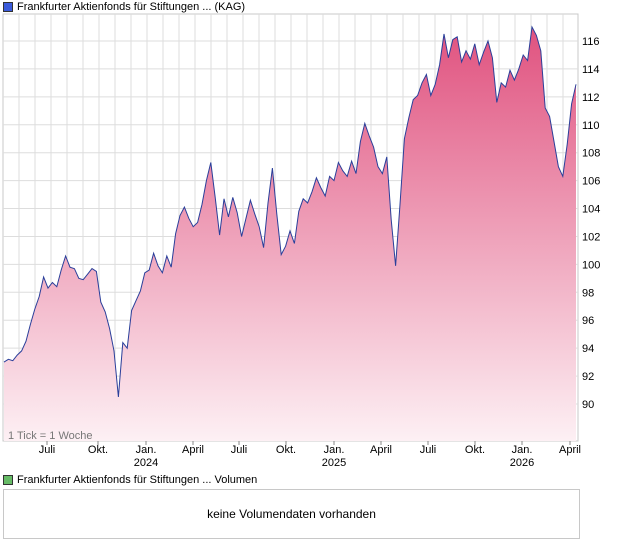  I want to click on y-tick-label: 92, so click(588, 377).